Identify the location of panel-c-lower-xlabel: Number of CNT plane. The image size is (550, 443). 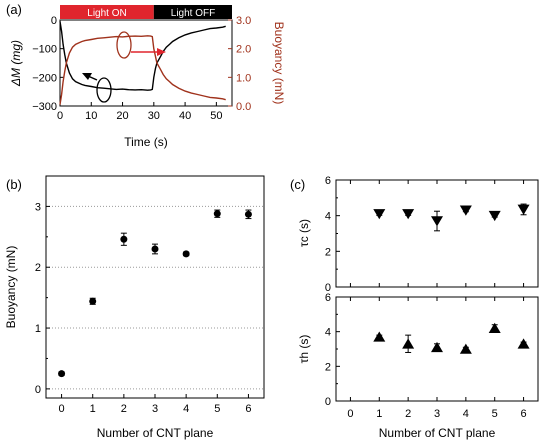
(437, 433).